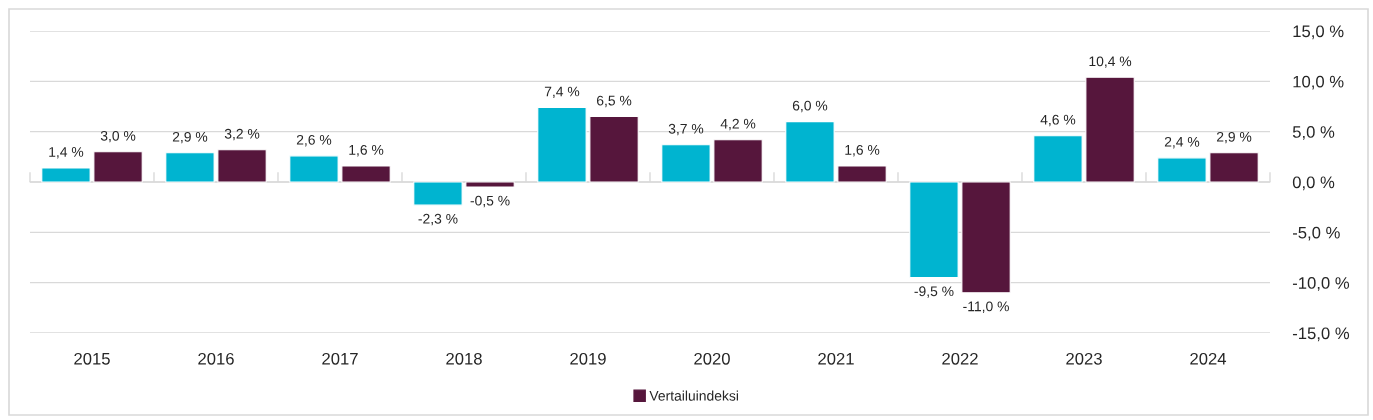 The height and width of the screenshot is (420, 1373). I want to click on x-tick-label: 2021, so click(836, 358).